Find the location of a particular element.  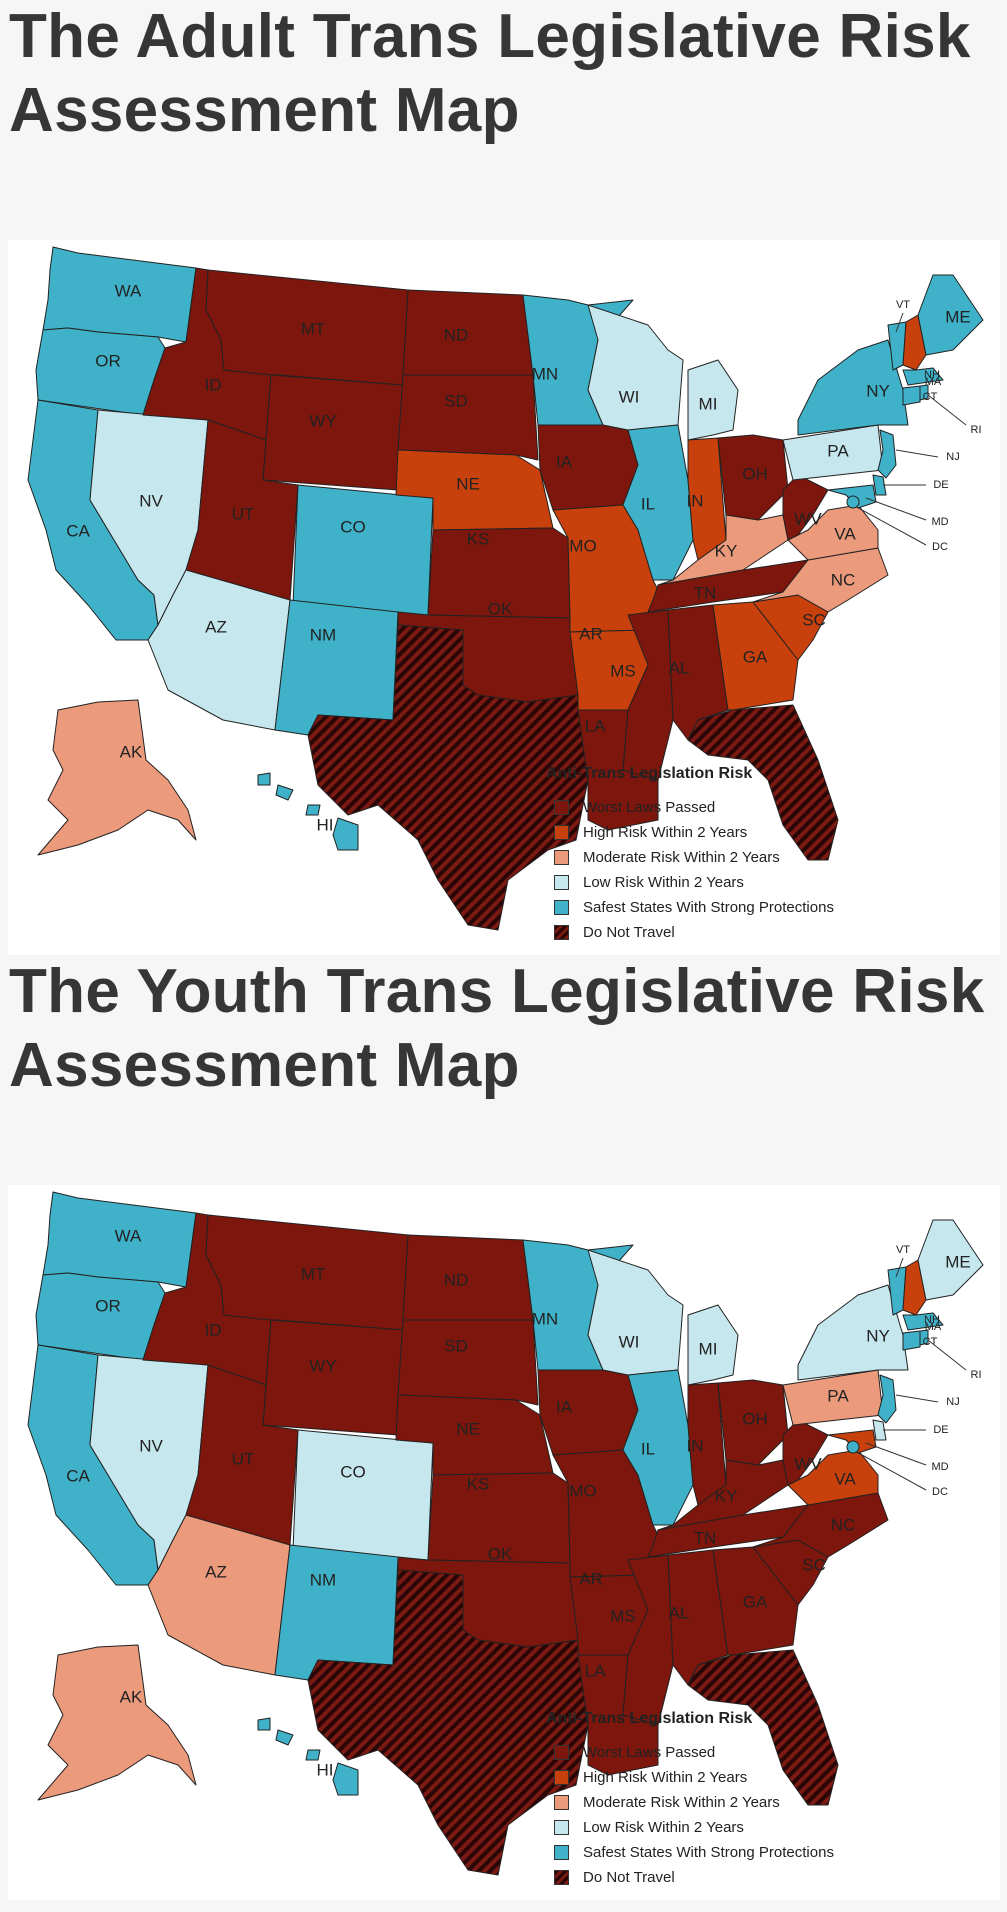

leader-line-vt is located at coordinates (899, 322).